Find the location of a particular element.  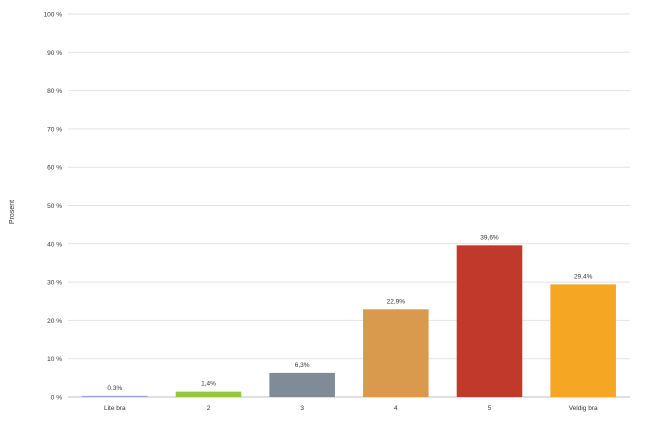

y-tick-label: 70 % is located at coordinates (54, 129).